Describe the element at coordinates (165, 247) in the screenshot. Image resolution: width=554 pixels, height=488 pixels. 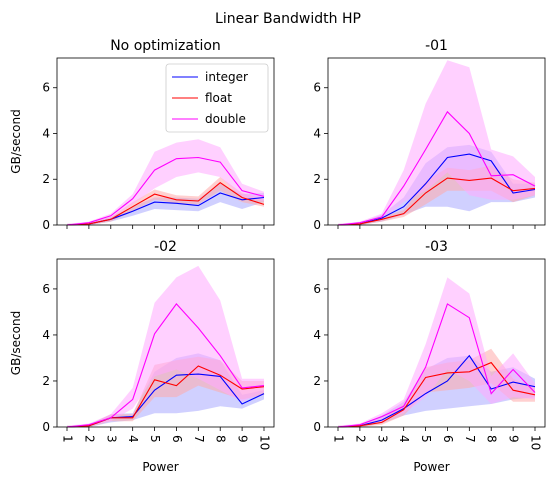
I see `panel-title: -02` at that location.